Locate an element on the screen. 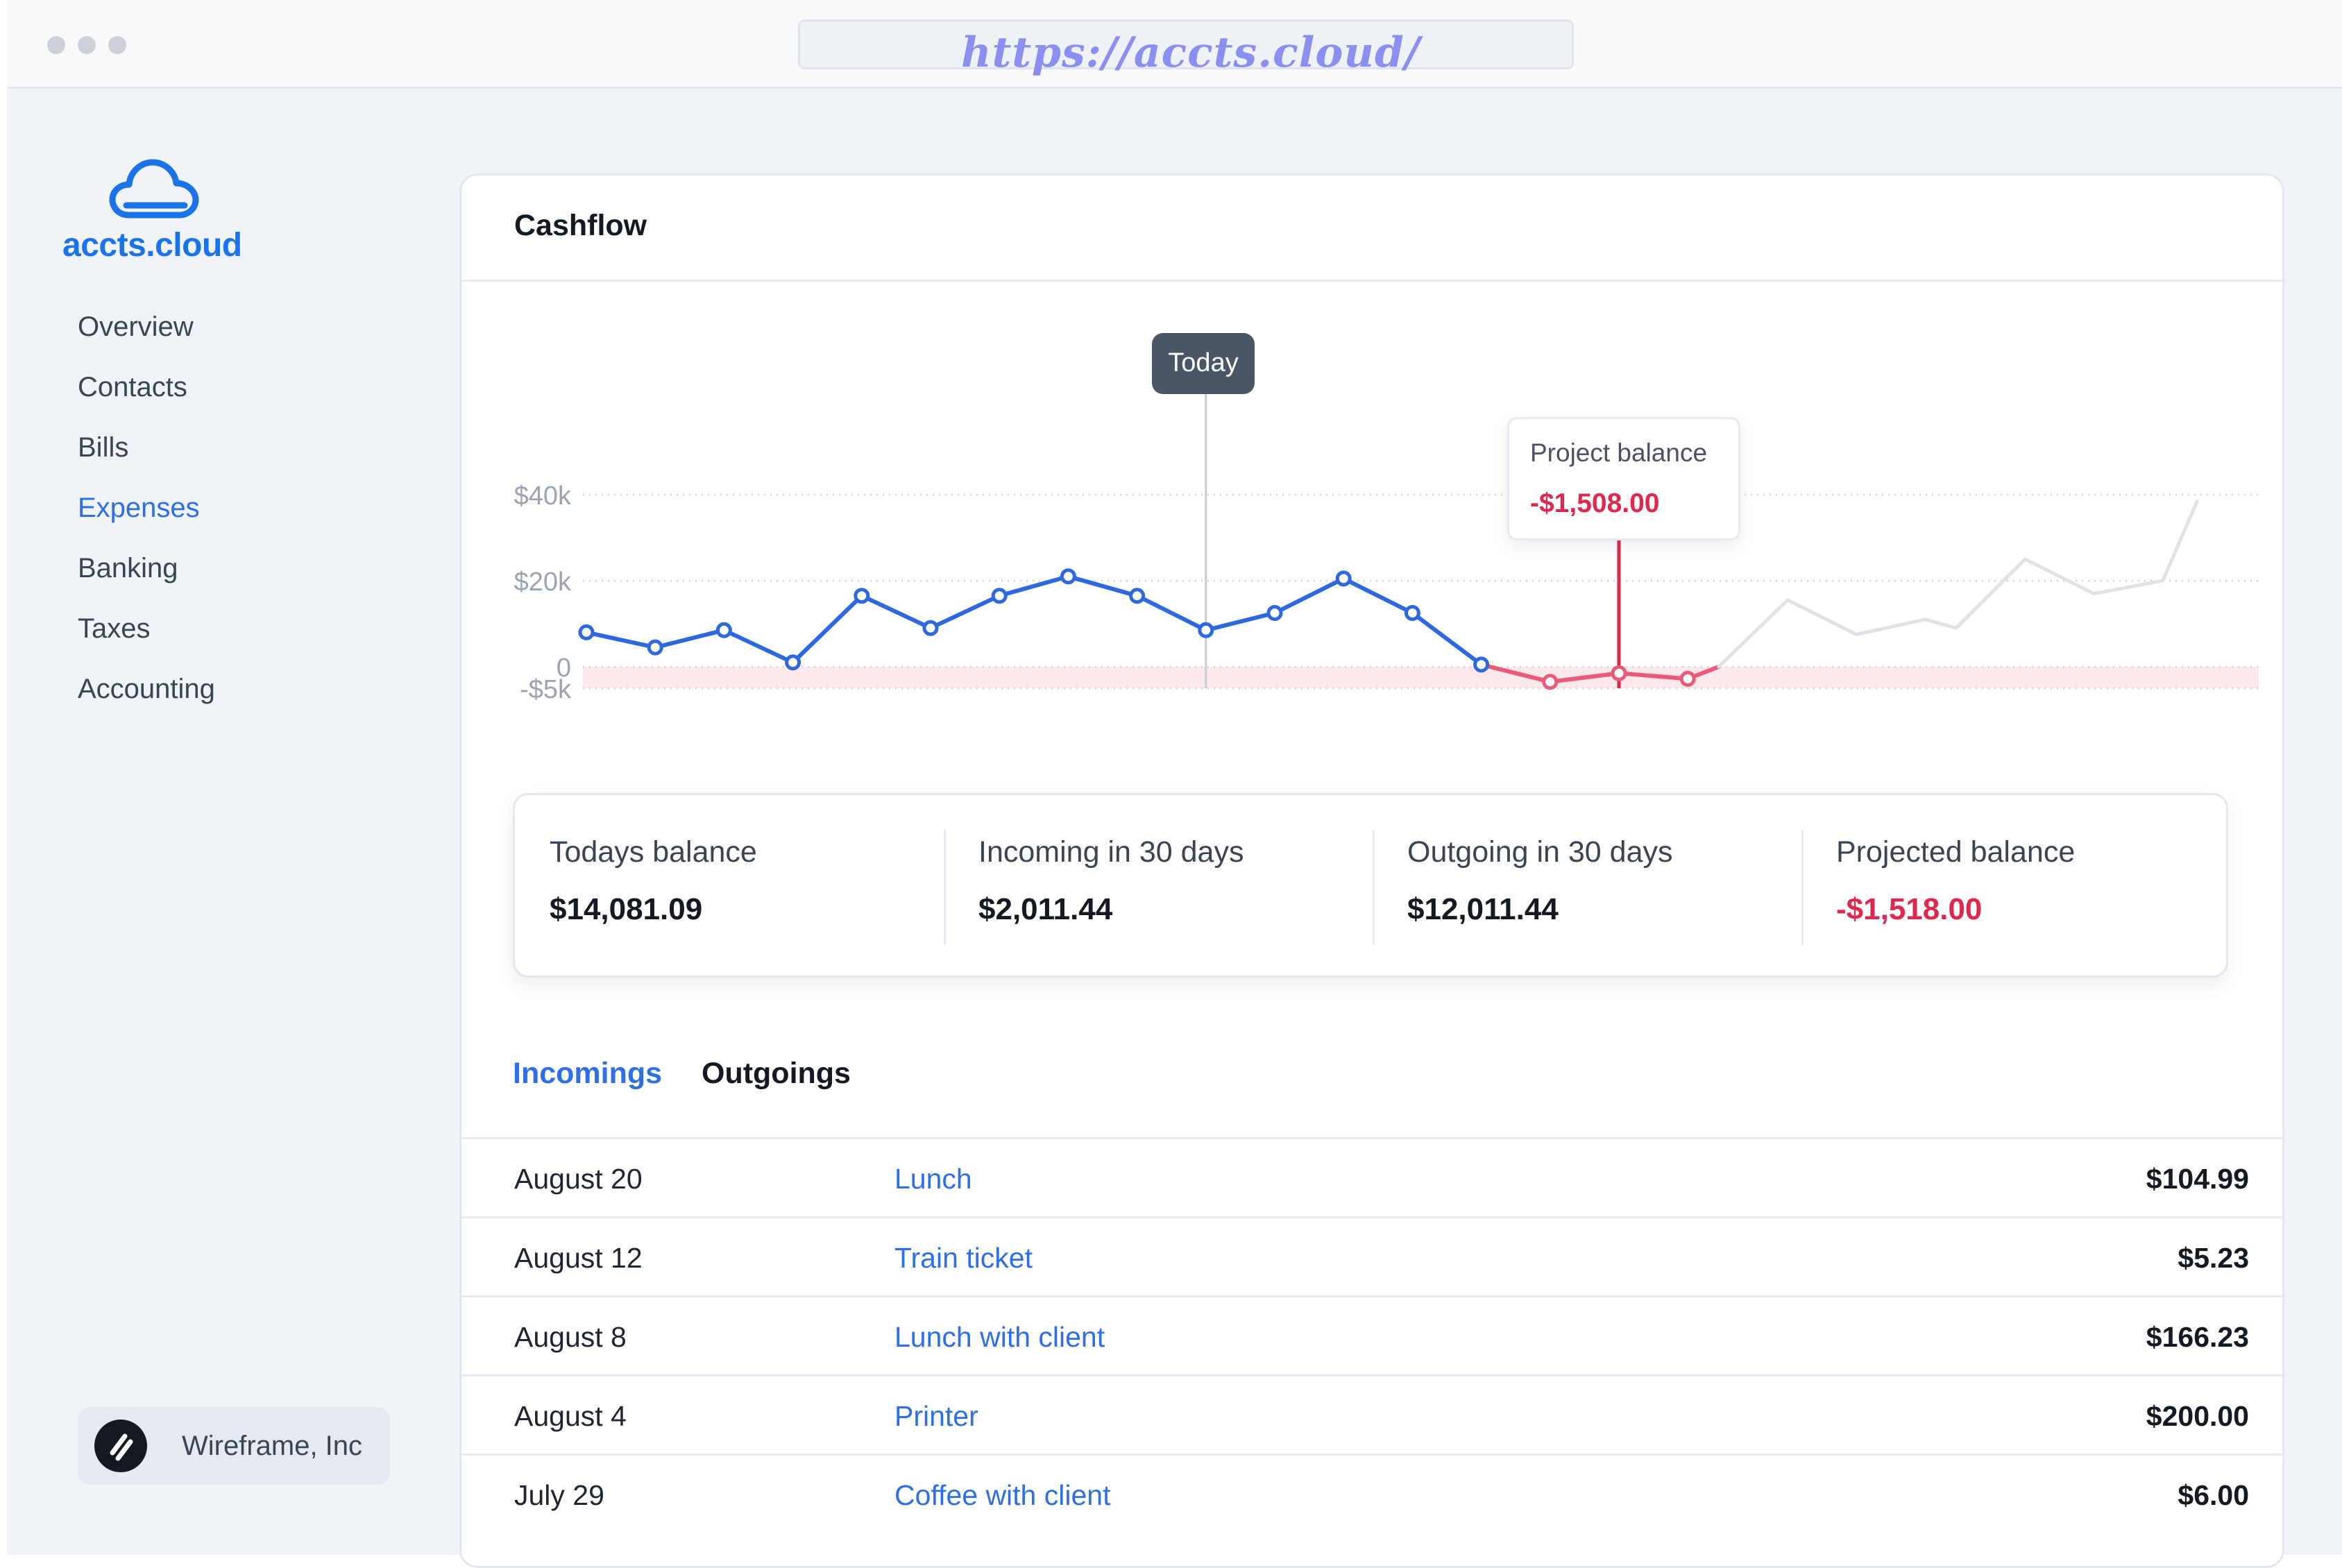 The image size is (2342, 1568). row-amount: $5.23 is located at coordinates (2213, 1258).